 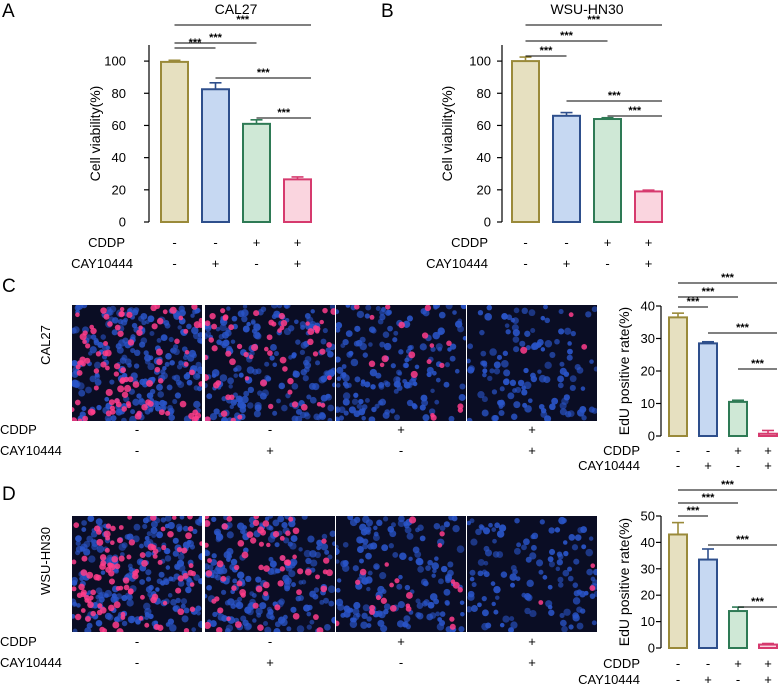 I want to click on panel-label-b: B, so click(x=387, y=11).